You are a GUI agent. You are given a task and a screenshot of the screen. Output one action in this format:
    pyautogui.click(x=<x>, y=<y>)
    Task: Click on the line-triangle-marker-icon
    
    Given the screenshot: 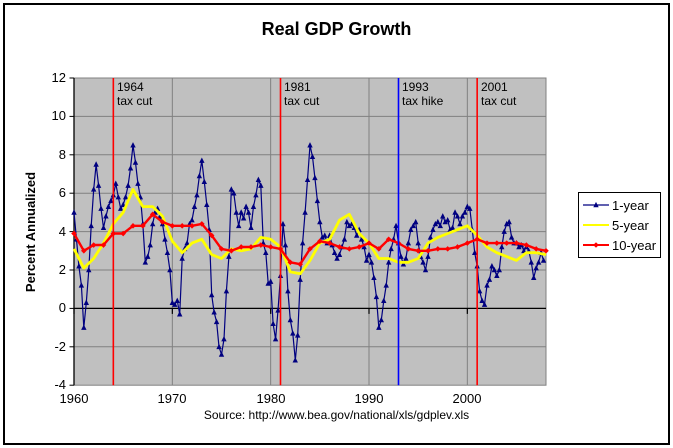 What is the action you would take?
    pyautogui.click(x=596, y=204)
    